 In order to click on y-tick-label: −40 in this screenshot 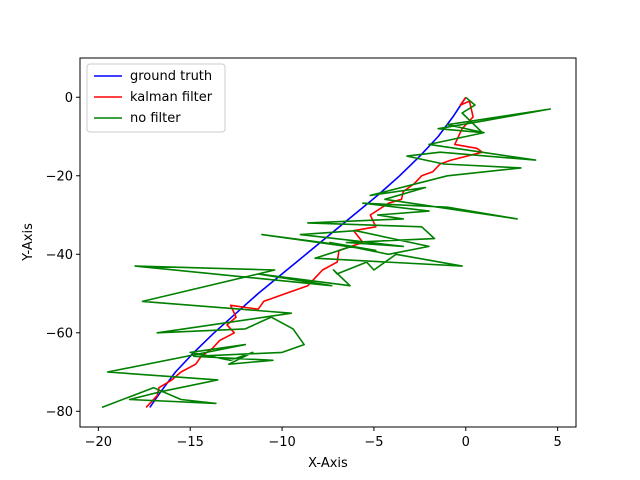, I will do `click(59, 255)`.